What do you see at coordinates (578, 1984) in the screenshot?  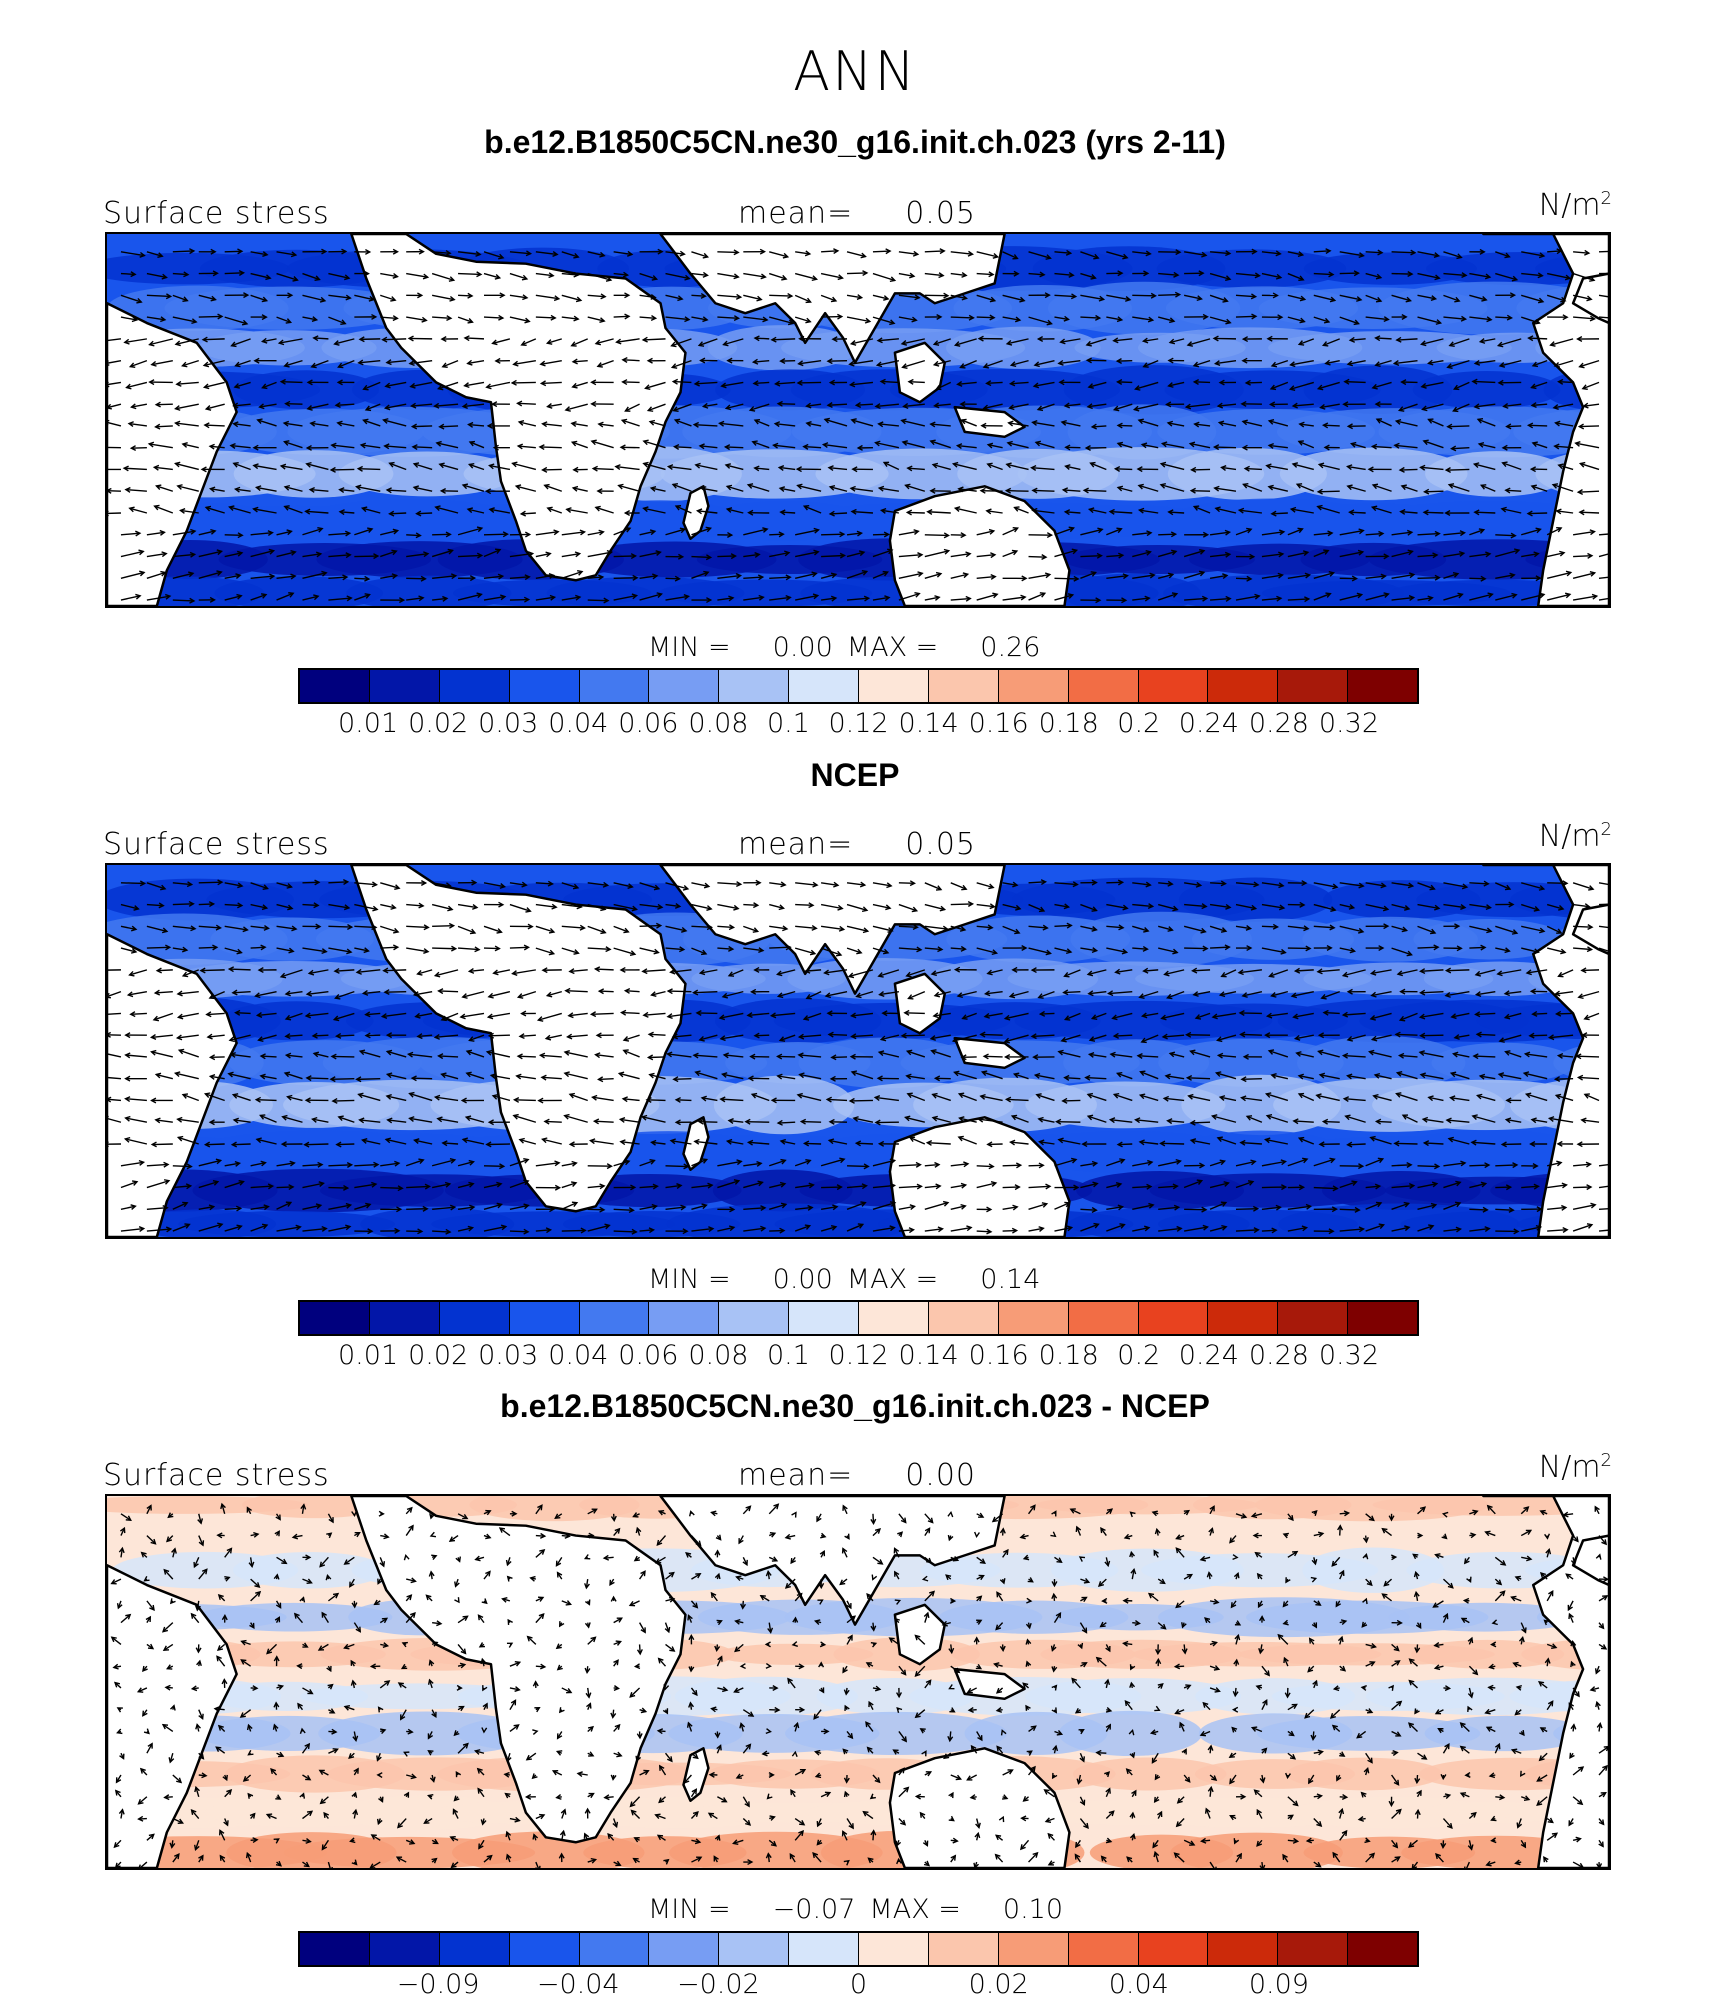 I see `colorbar-tick-label: −0.04` at bounding box center [578, 1984].